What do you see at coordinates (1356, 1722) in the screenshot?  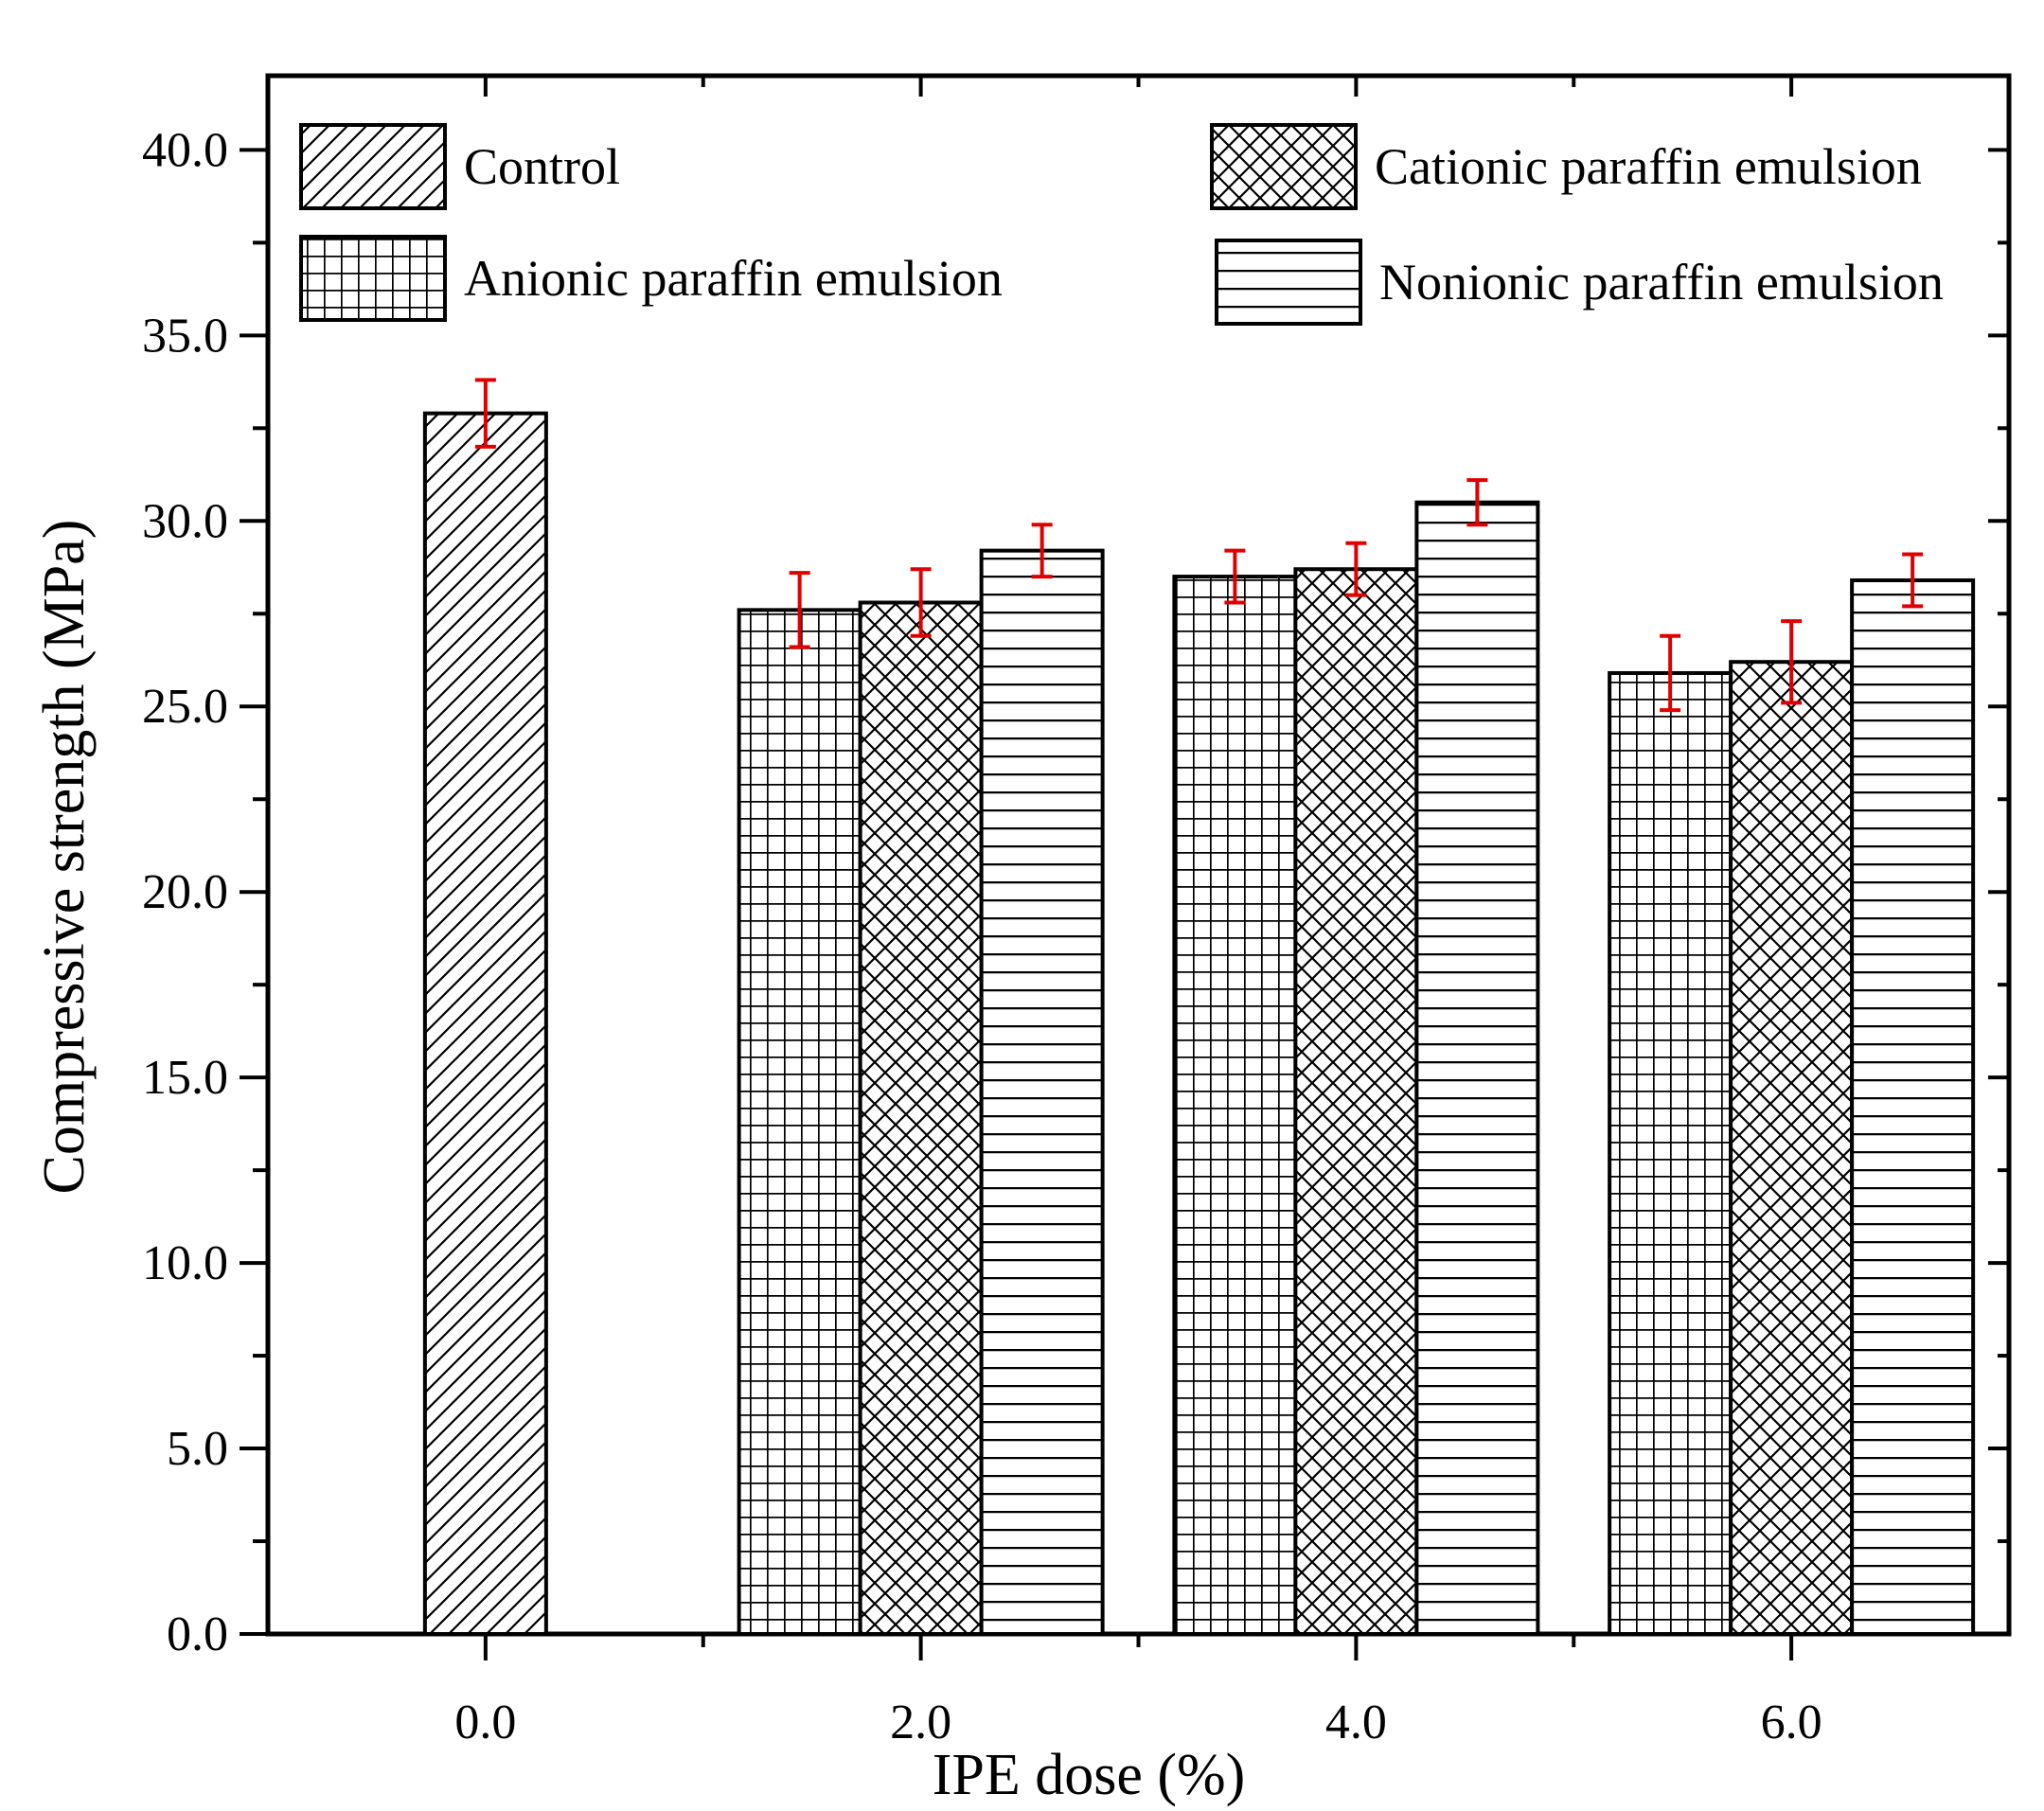 I see `x-tick-label: 4.0` at bounding box center [1356, 1722].